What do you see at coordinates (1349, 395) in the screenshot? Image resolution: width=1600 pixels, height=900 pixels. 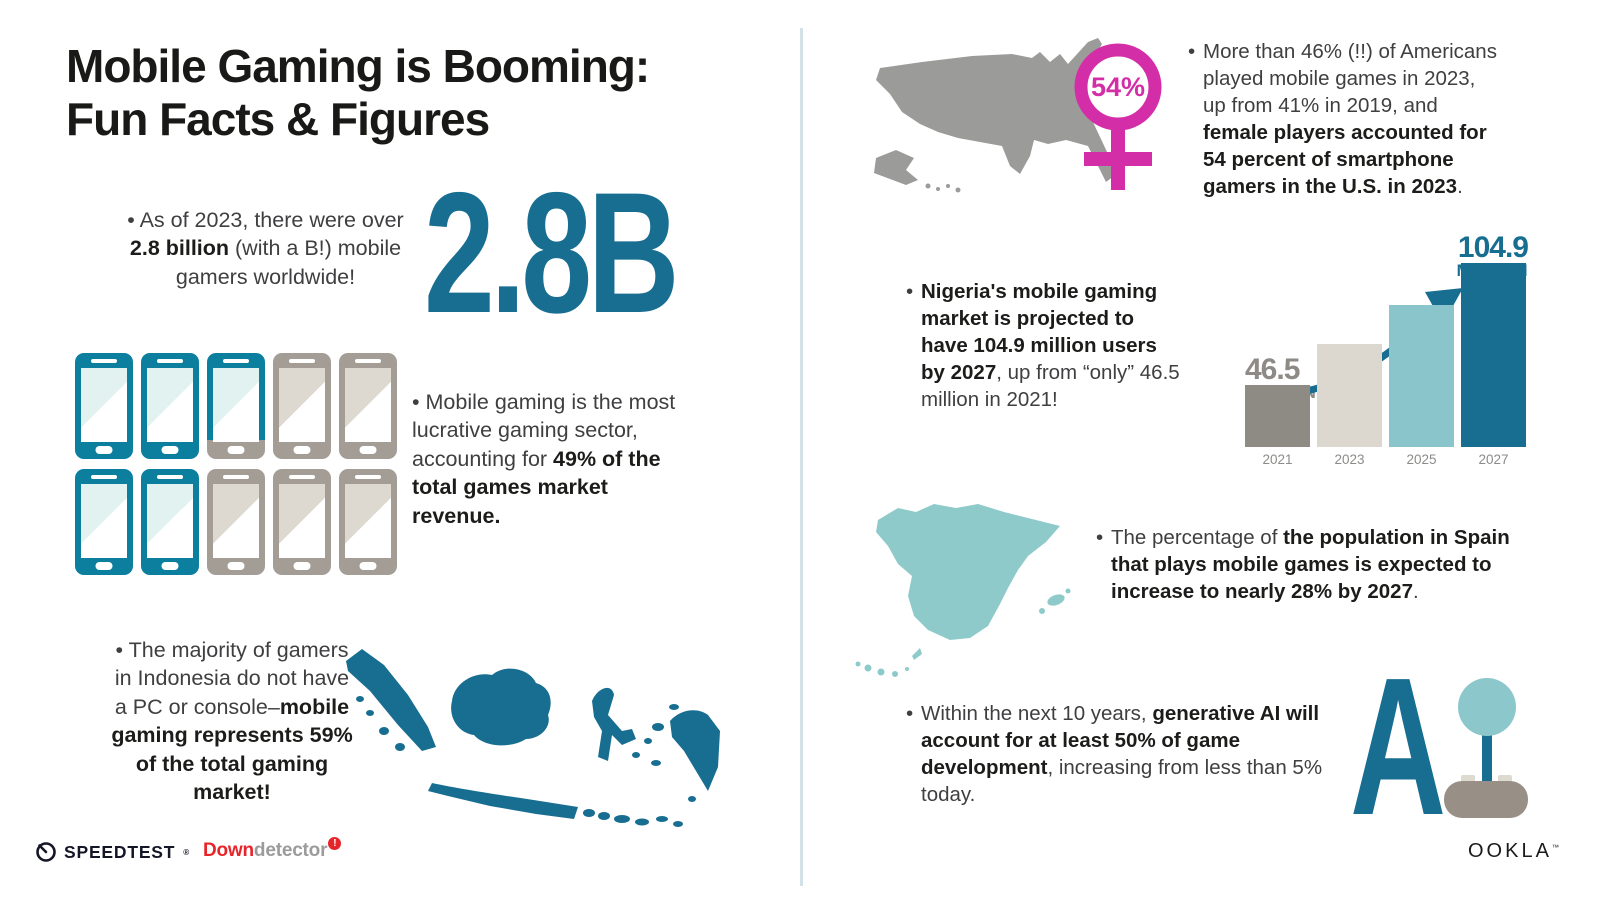 I see `bar-2023` at bounding box center [1349, 395].